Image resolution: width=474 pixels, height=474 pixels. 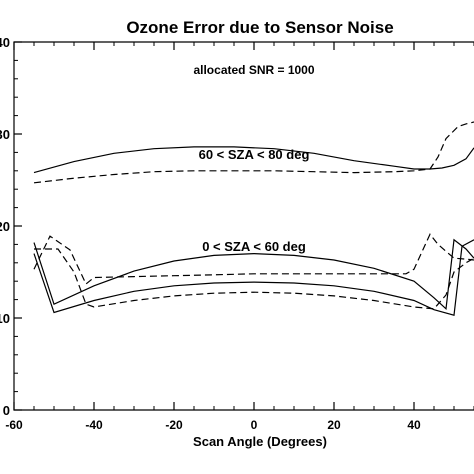 What do you see at coordinates (5, 226) in the screenshot?
I see `y-tick-label: 20` at bounding box center [5, 226].